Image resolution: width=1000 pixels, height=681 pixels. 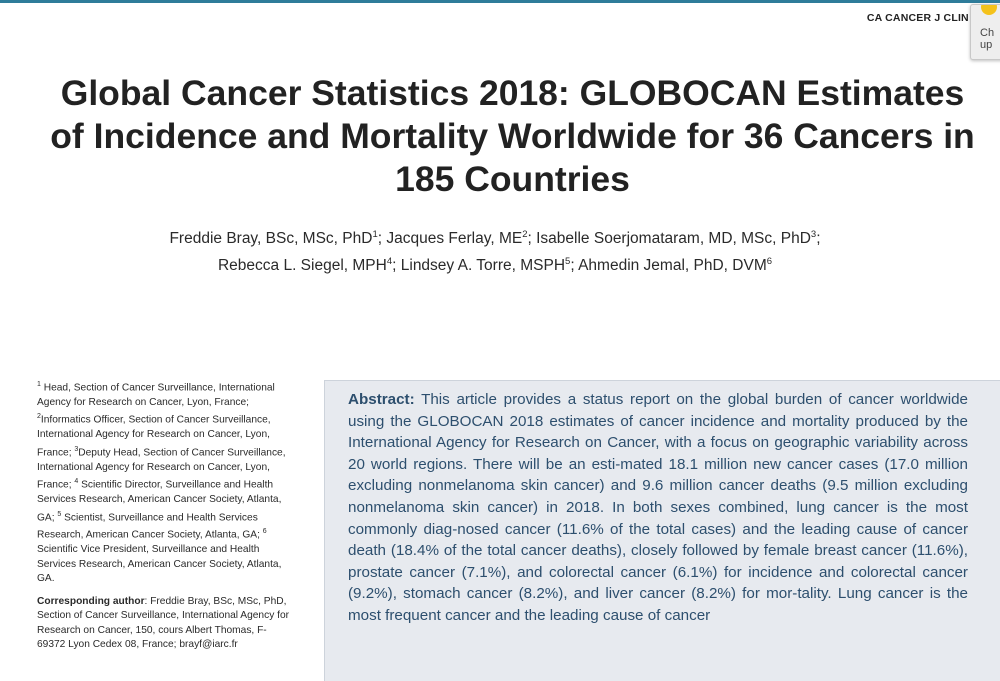 I want to click on extension-popup-button: Ch up, so click(x=985, y=32).